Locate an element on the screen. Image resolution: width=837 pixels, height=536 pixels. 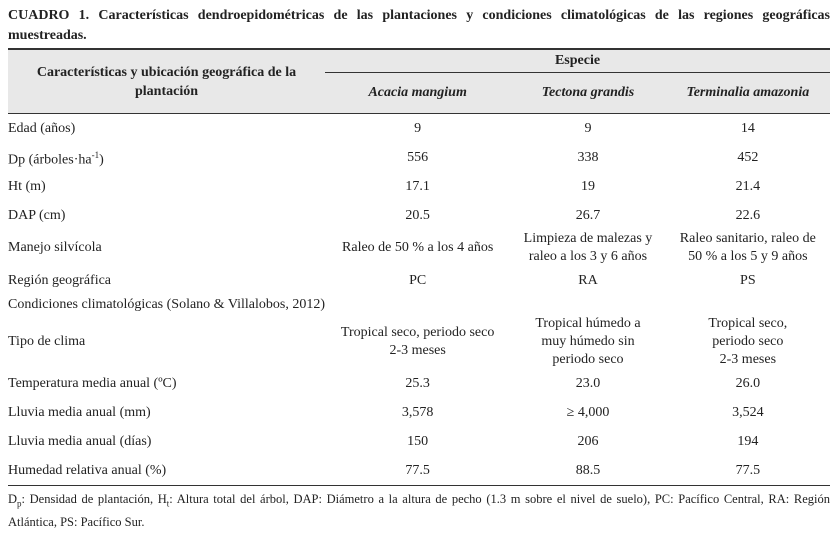
cell-line: 206 is located at coordinates (588, 441).